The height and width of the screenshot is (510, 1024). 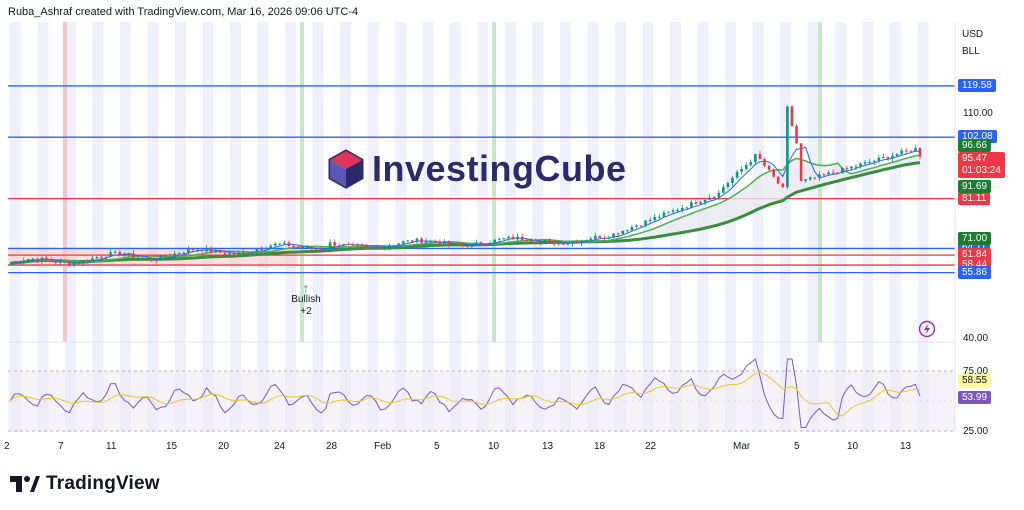 I want to click on flash-alert-icon, so click(x=927, y=329).